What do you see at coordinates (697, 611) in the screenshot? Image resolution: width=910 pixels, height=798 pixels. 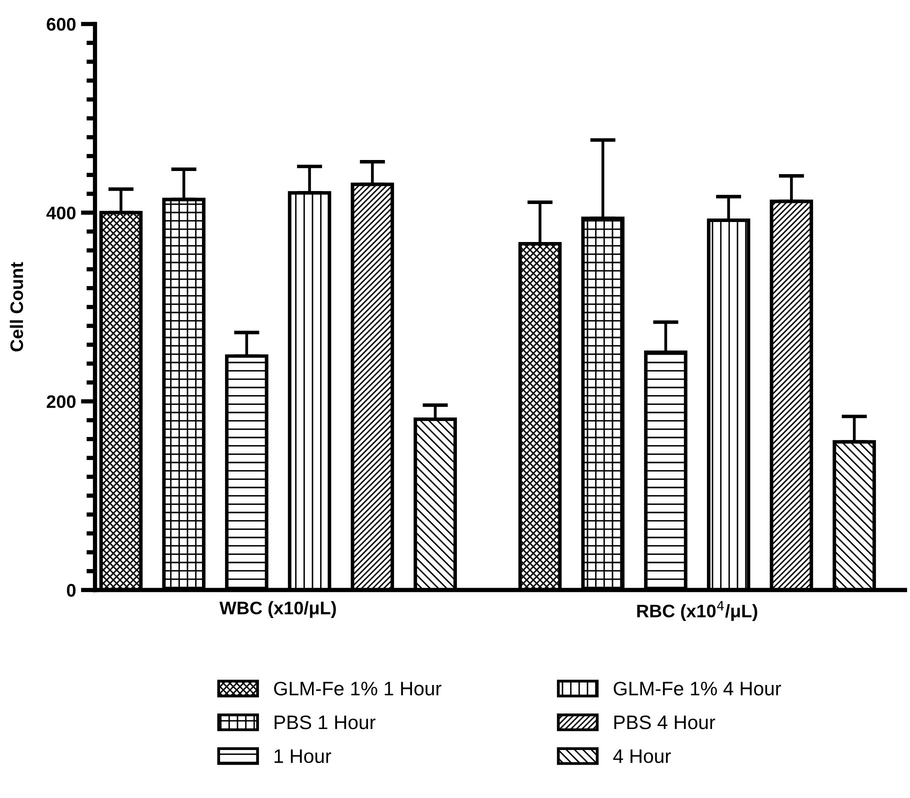 I see `x-tick-label: RBC (x10$^{4}$/μL)` at bounding box center [697, 611].